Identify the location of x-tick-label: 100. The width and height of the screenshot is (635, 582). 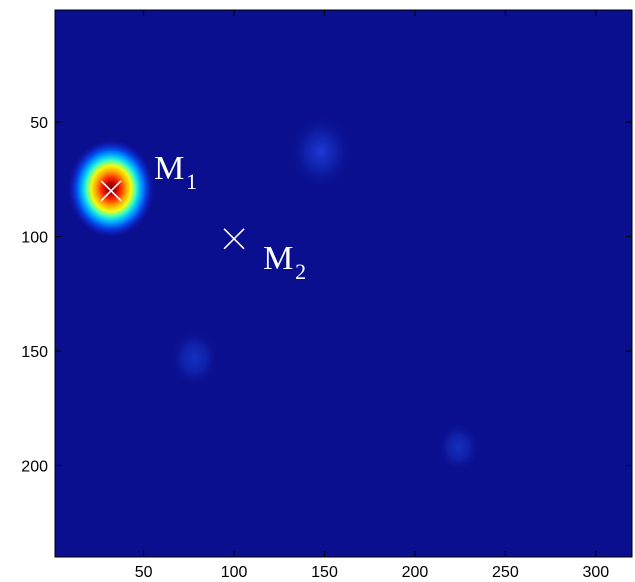
(234, 572).